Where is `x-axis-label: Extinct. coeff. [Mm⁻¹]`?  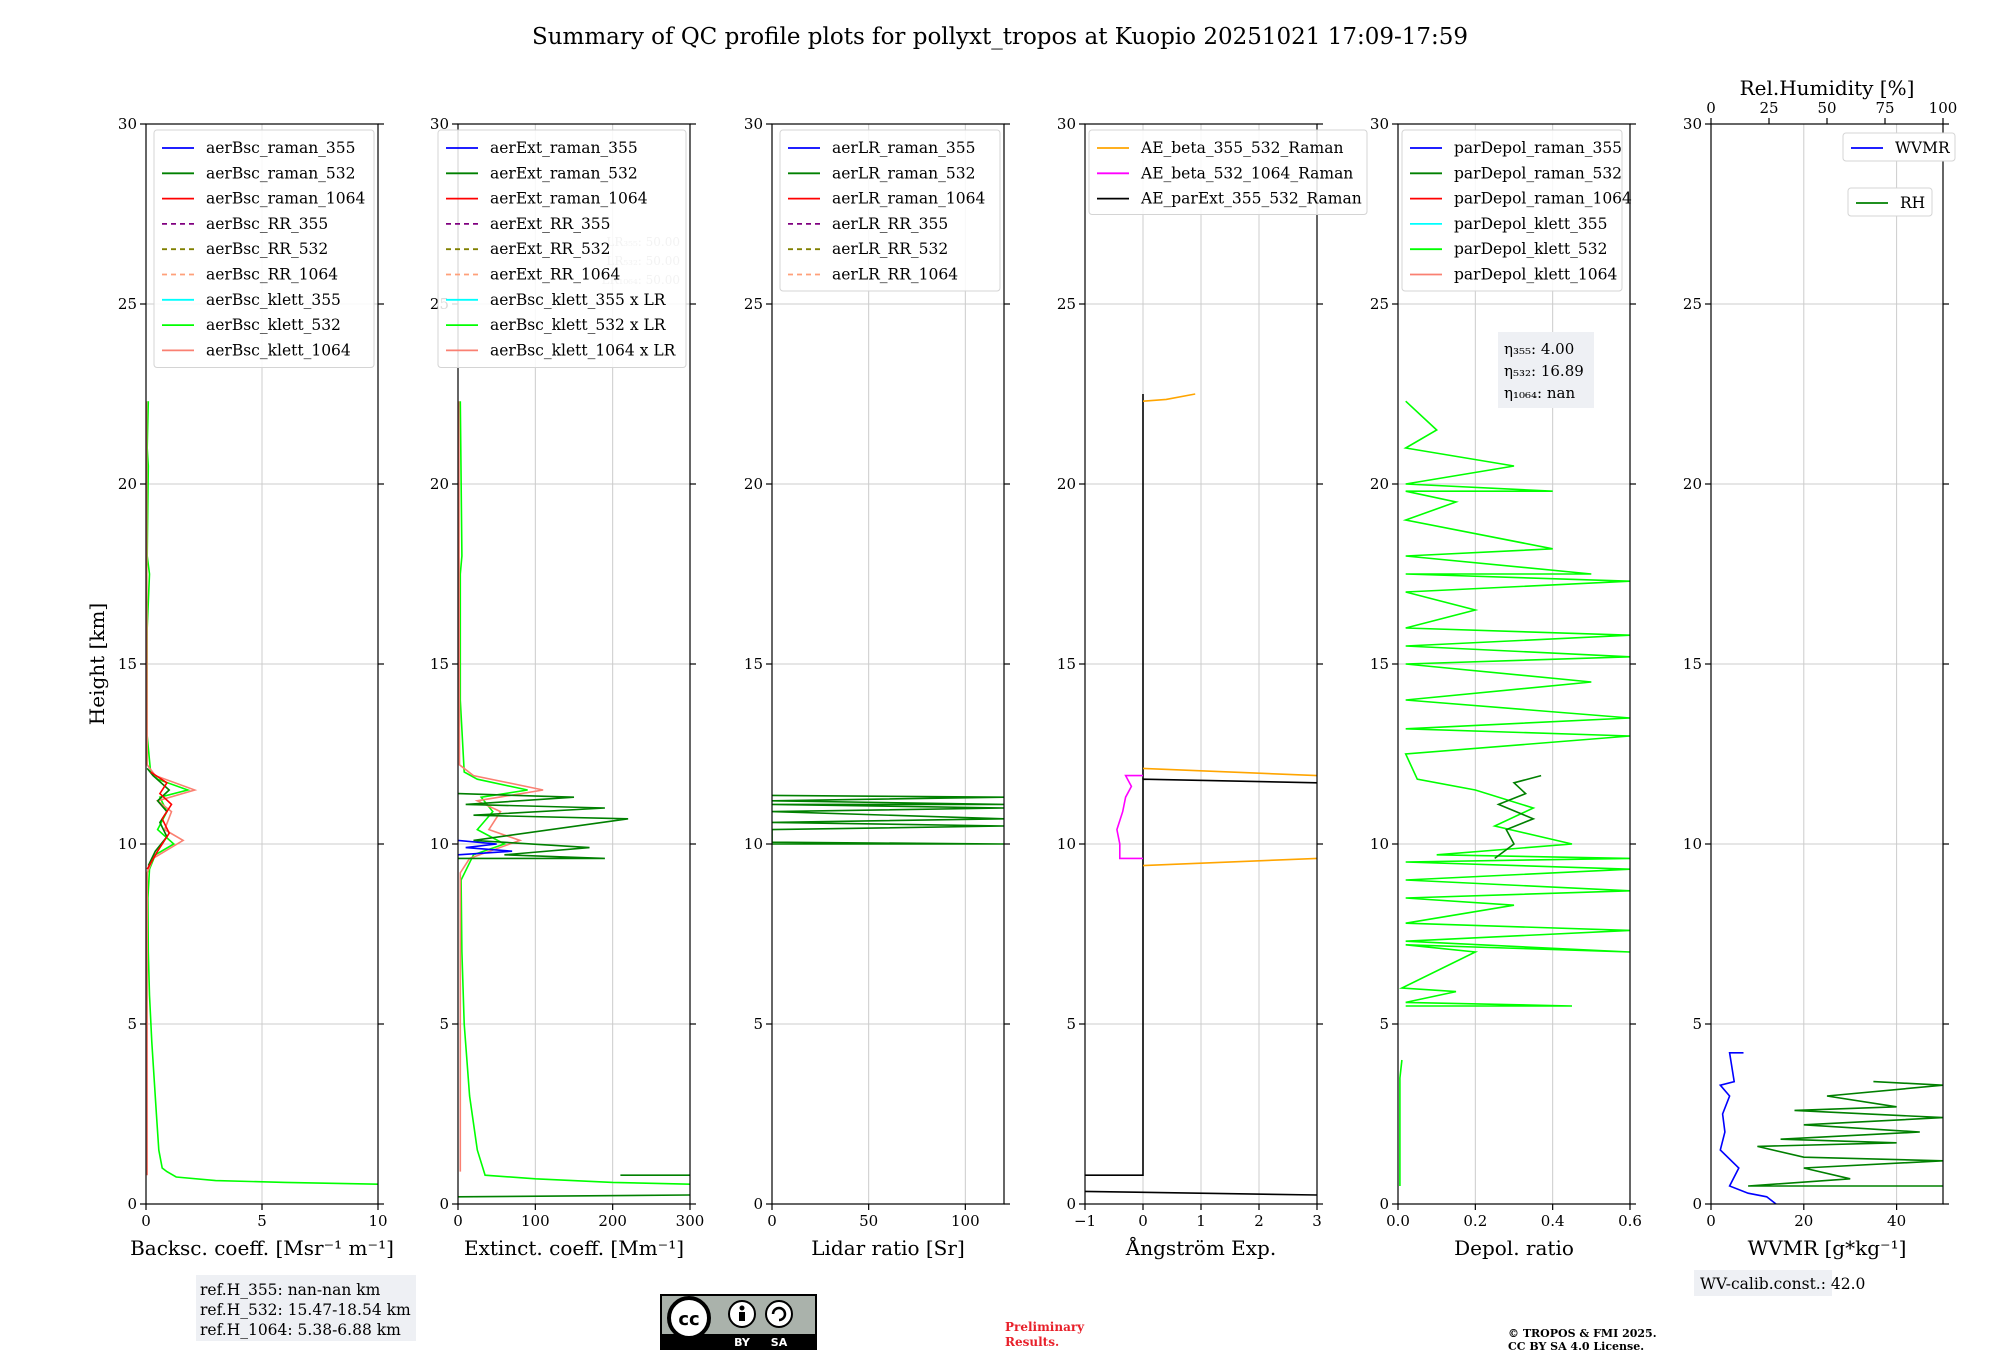 x-axis-label: Extinct. coeff. [Mm⁻¹] is located at coordinates (574, 1248).